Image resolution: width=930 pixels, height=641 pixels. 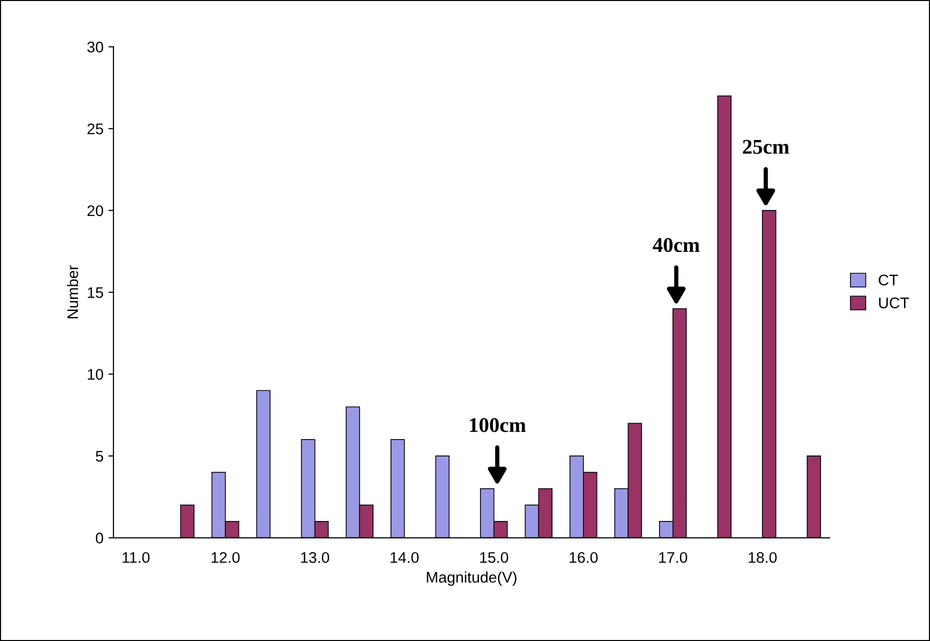 I want to click on y-axis-title: Number, so click(x=72, y=291).